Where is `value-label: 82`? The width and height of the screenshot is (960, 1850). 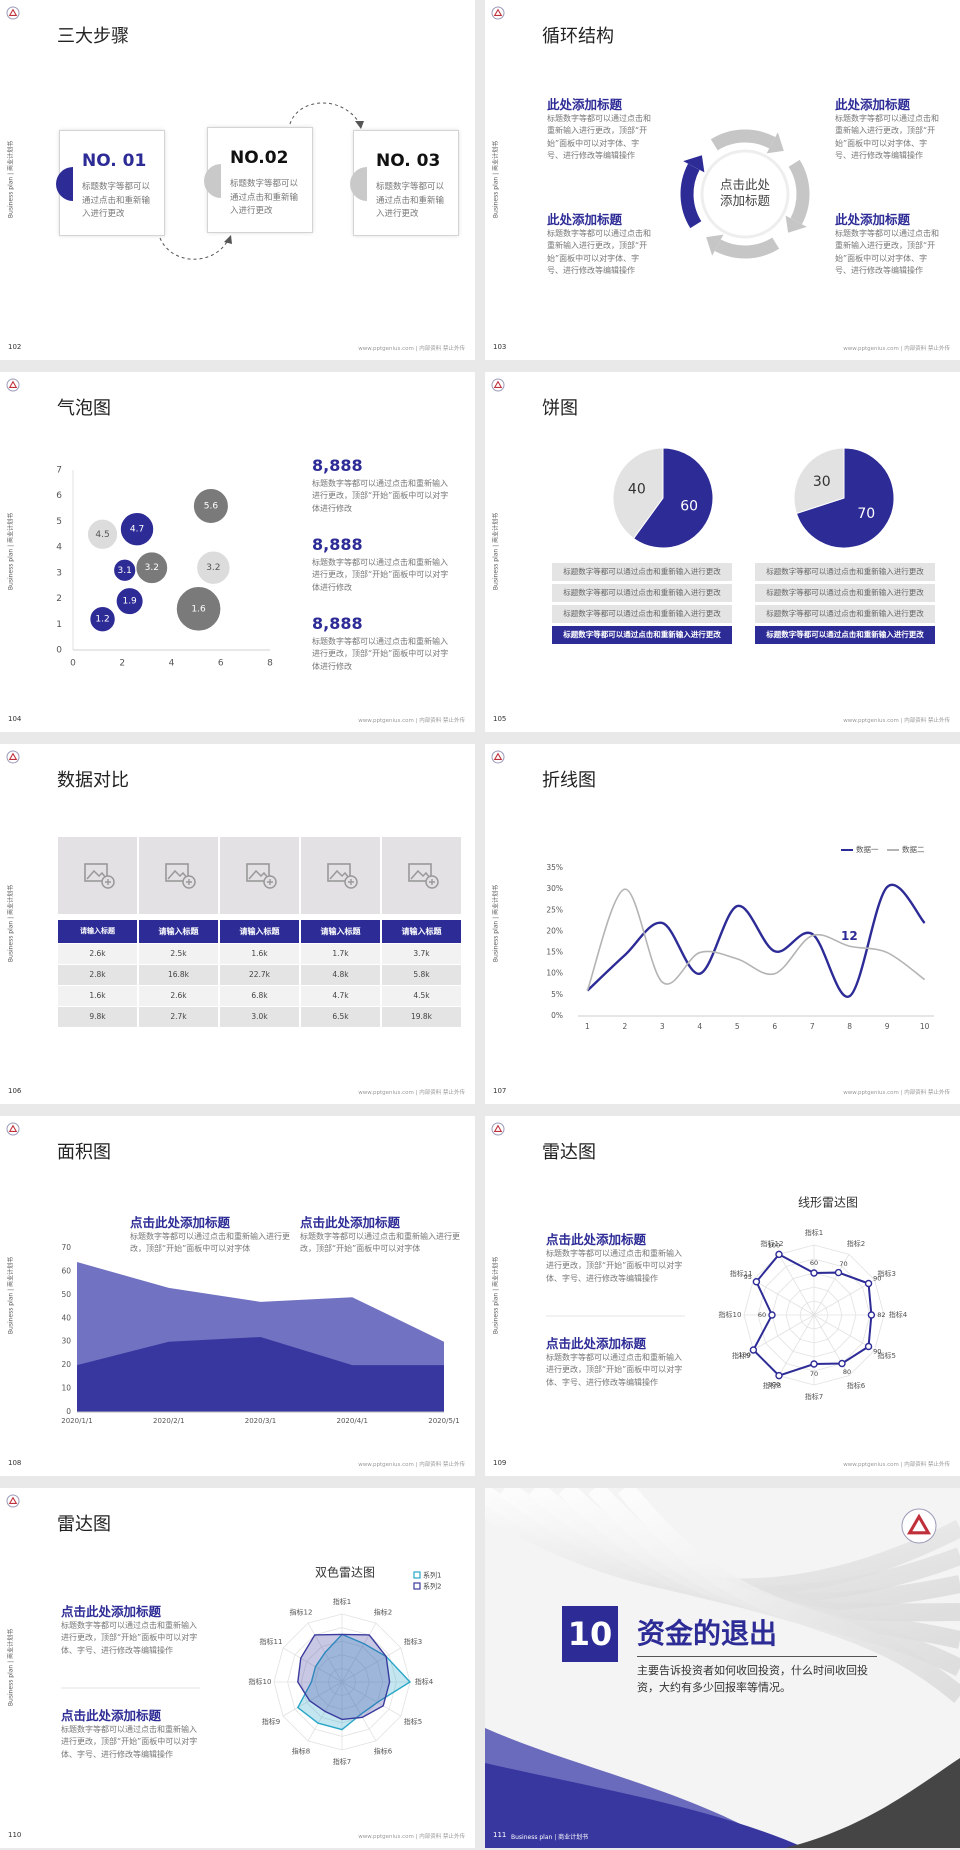
value-label: 82 is located at coordinates (881, 1315).